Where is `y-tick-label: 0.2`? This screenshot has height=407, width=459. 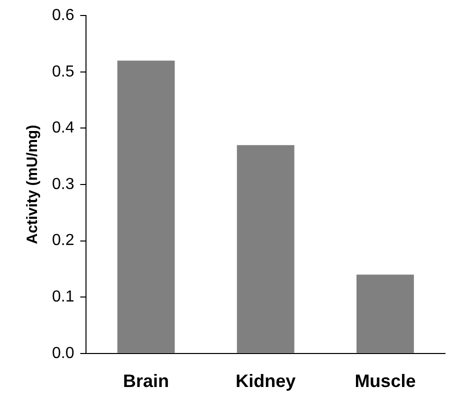 y-tick-label: 0.2 is located at coordinates (63, 241).